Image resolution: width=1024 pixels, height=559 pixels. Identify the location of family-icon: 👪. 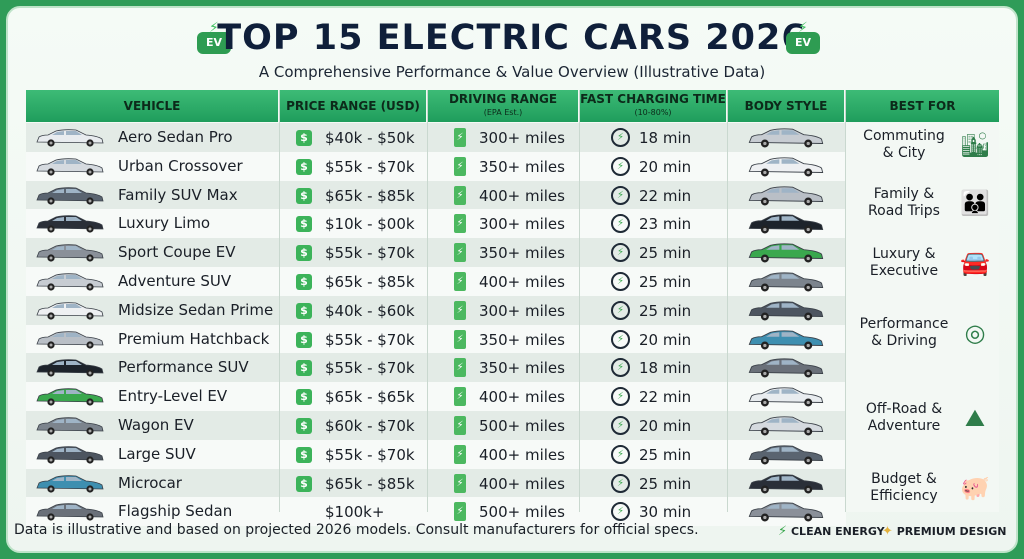
(975, 203).